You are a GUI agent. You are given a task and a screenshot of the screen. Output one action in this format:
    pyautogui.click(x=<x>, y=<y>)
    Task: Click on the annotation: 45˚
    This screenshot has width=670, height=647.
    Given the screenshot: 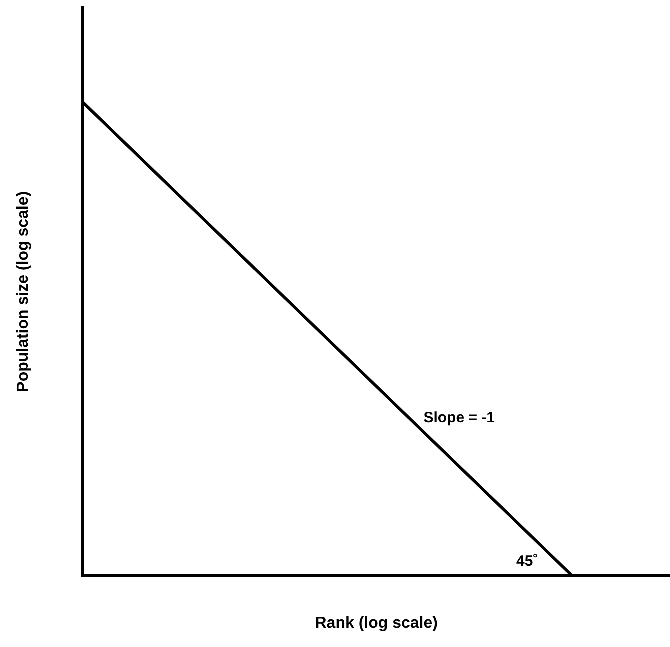 What is the action you would take?
    pyautogui.click(x=527, y=561)
    